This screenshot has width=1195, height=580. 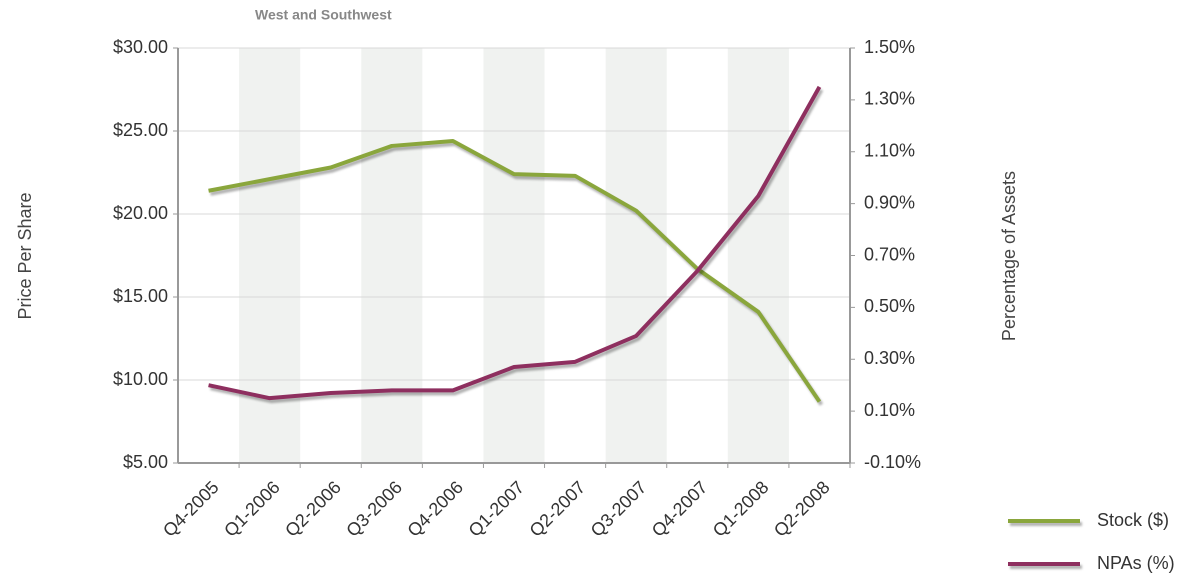 What do you see at coordinates (140, 213) in the screenshot?
I see `y-tick-label: $20.00` at bounding box center [140, 213].